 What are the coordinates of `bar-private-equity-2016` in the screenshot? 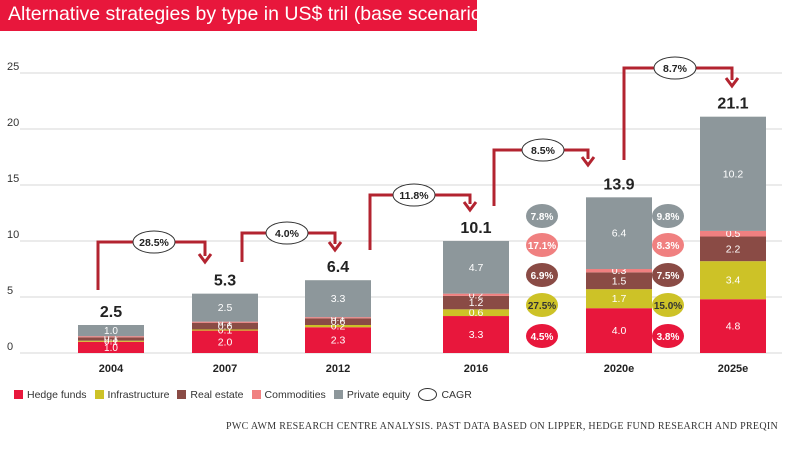 It's located at (476, 267).